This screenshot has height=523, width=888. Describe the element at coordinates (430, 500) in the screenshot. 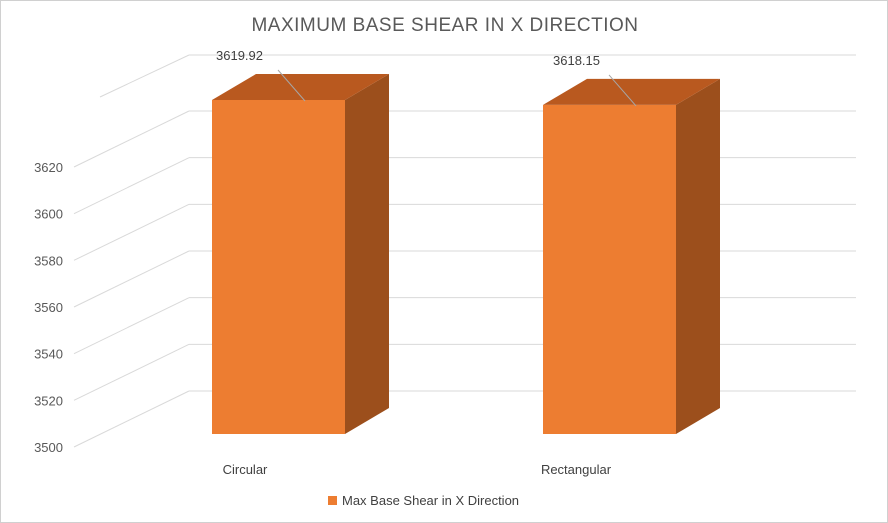

I see `legend-label: Max Base Shear in X Direction` at that location.